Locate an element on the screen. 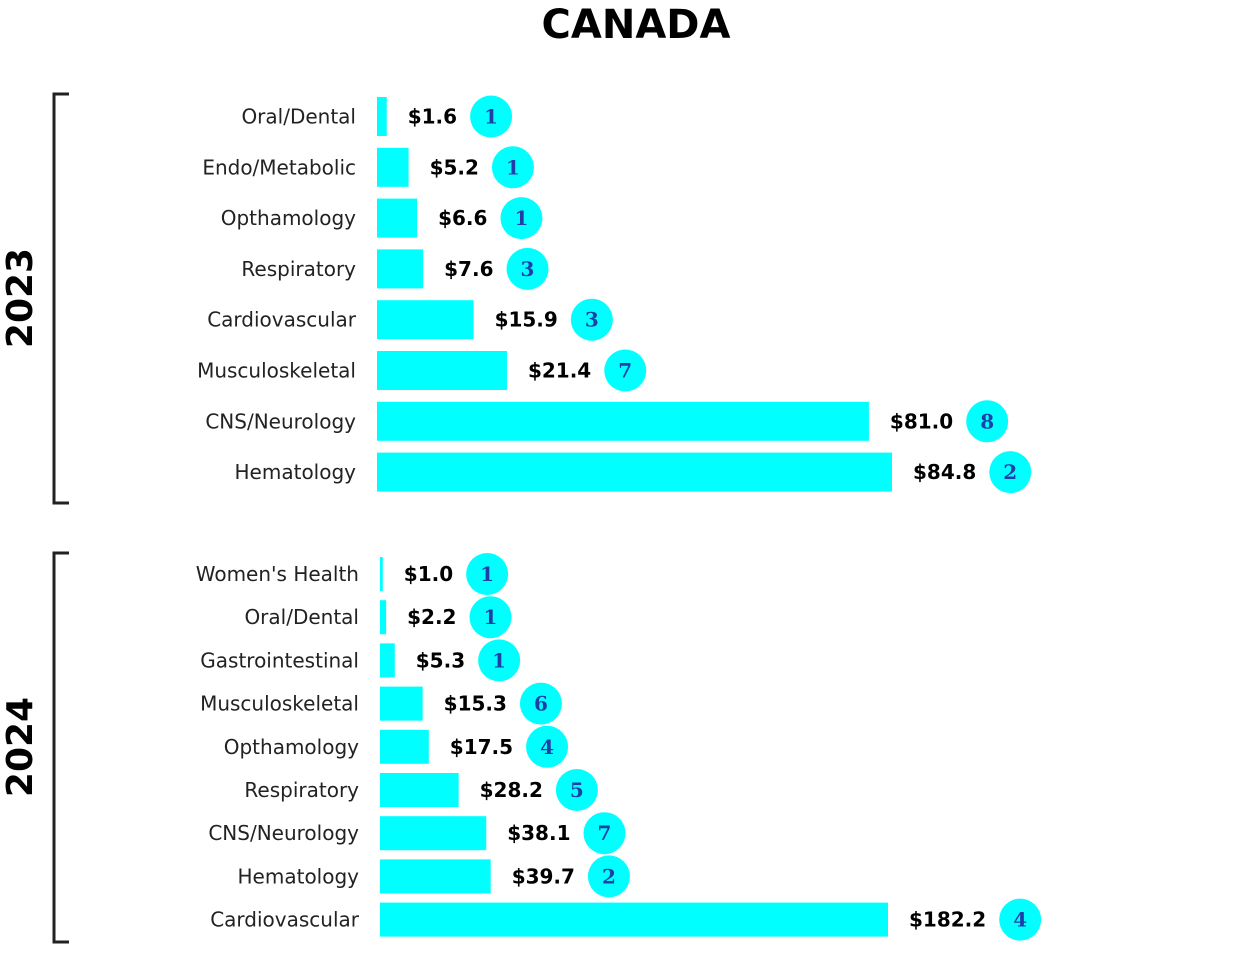  count-label-2024-women-s-health: 1 is located at coordinates (487, 574).